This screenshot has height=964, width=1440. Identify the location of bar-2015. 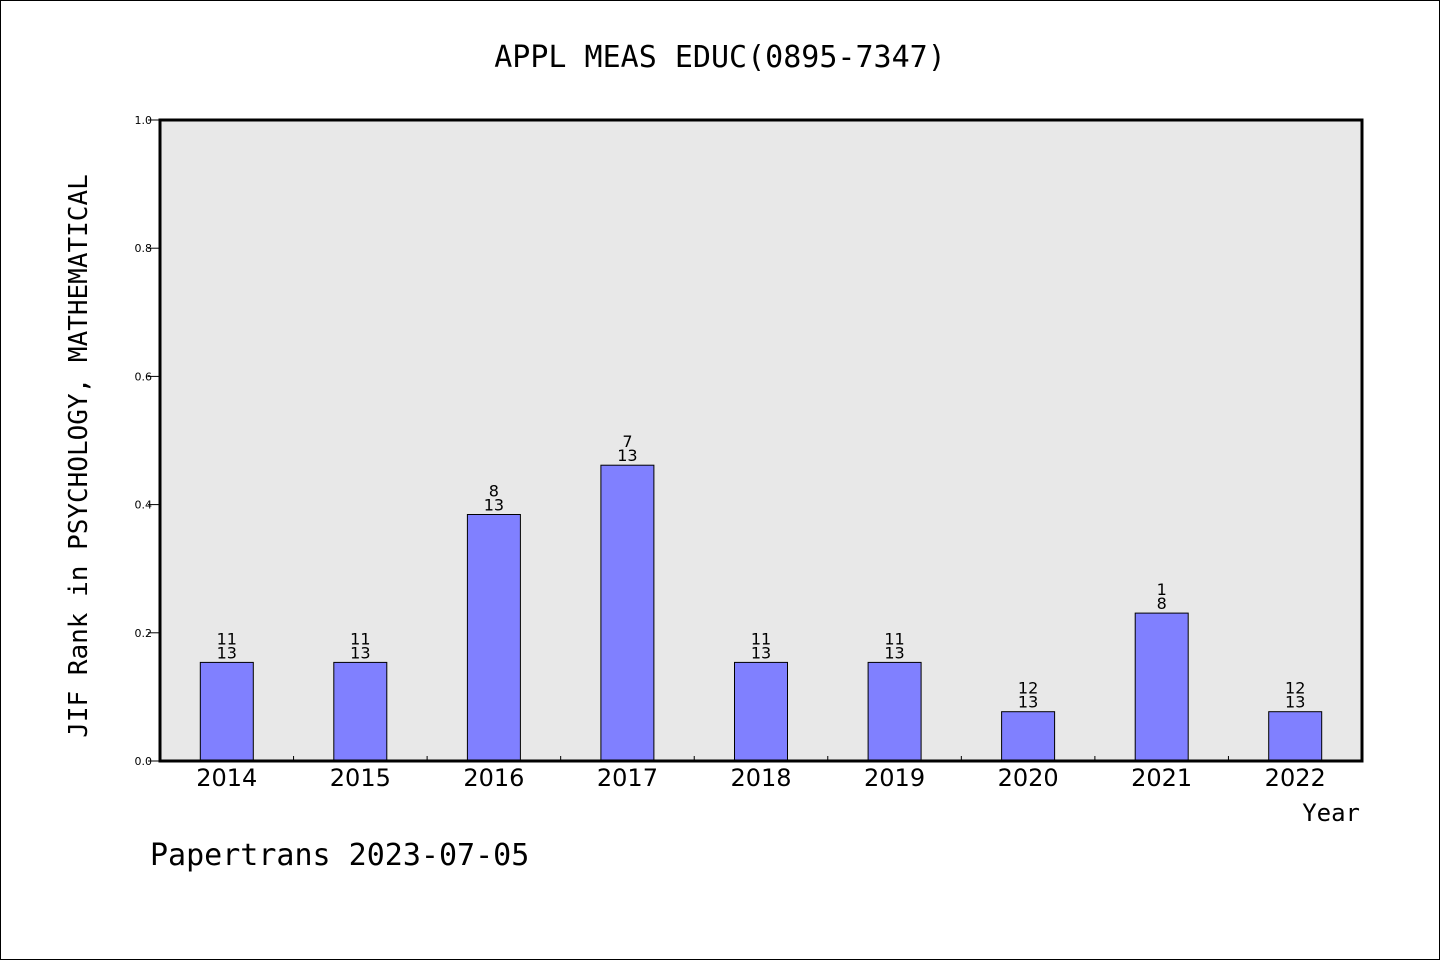
(360, 711).